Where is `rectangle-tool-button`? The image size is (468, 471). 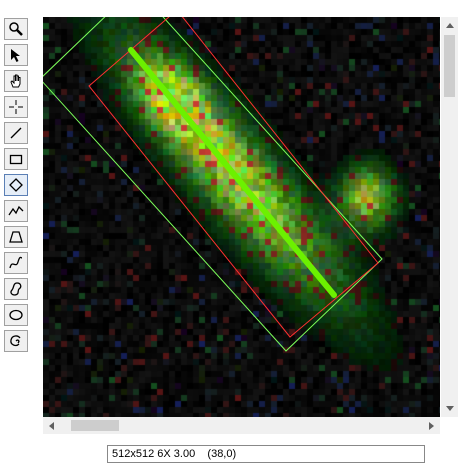
rectangle-tool-button is located at coordinates (16, 159).